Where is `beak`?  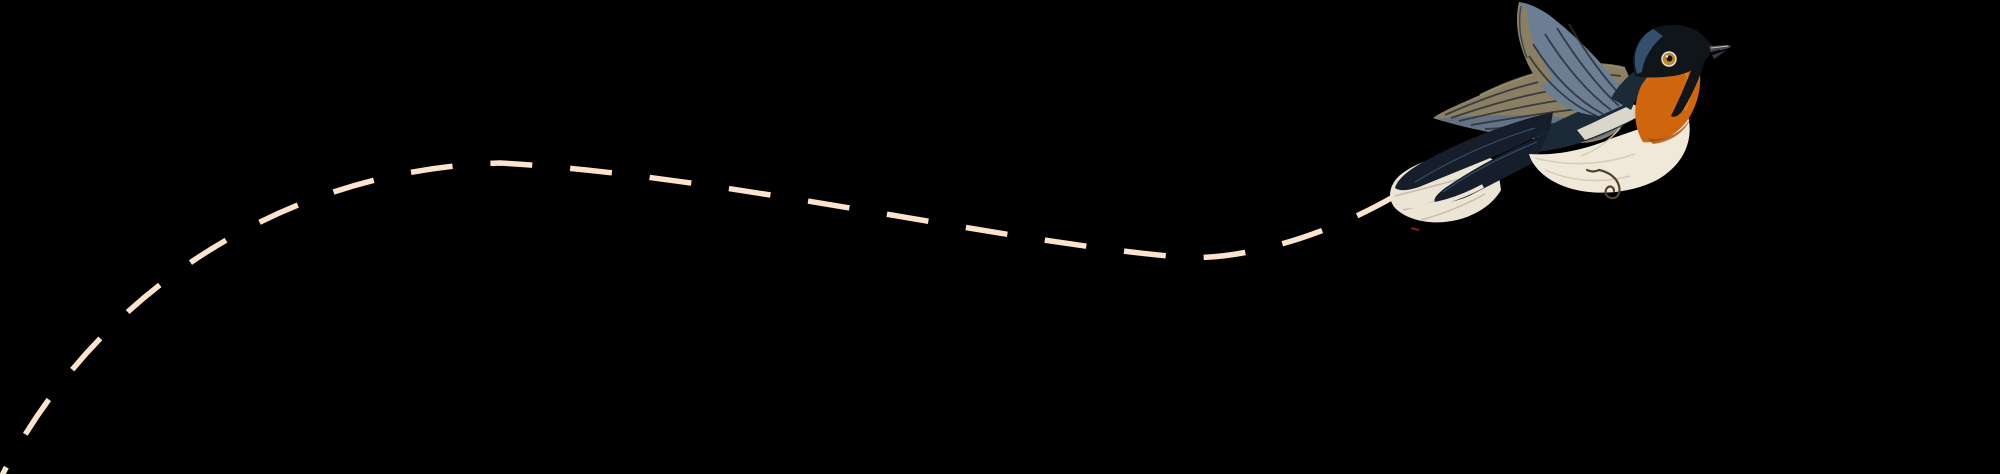
beak is located at coordinates (1719, 52).